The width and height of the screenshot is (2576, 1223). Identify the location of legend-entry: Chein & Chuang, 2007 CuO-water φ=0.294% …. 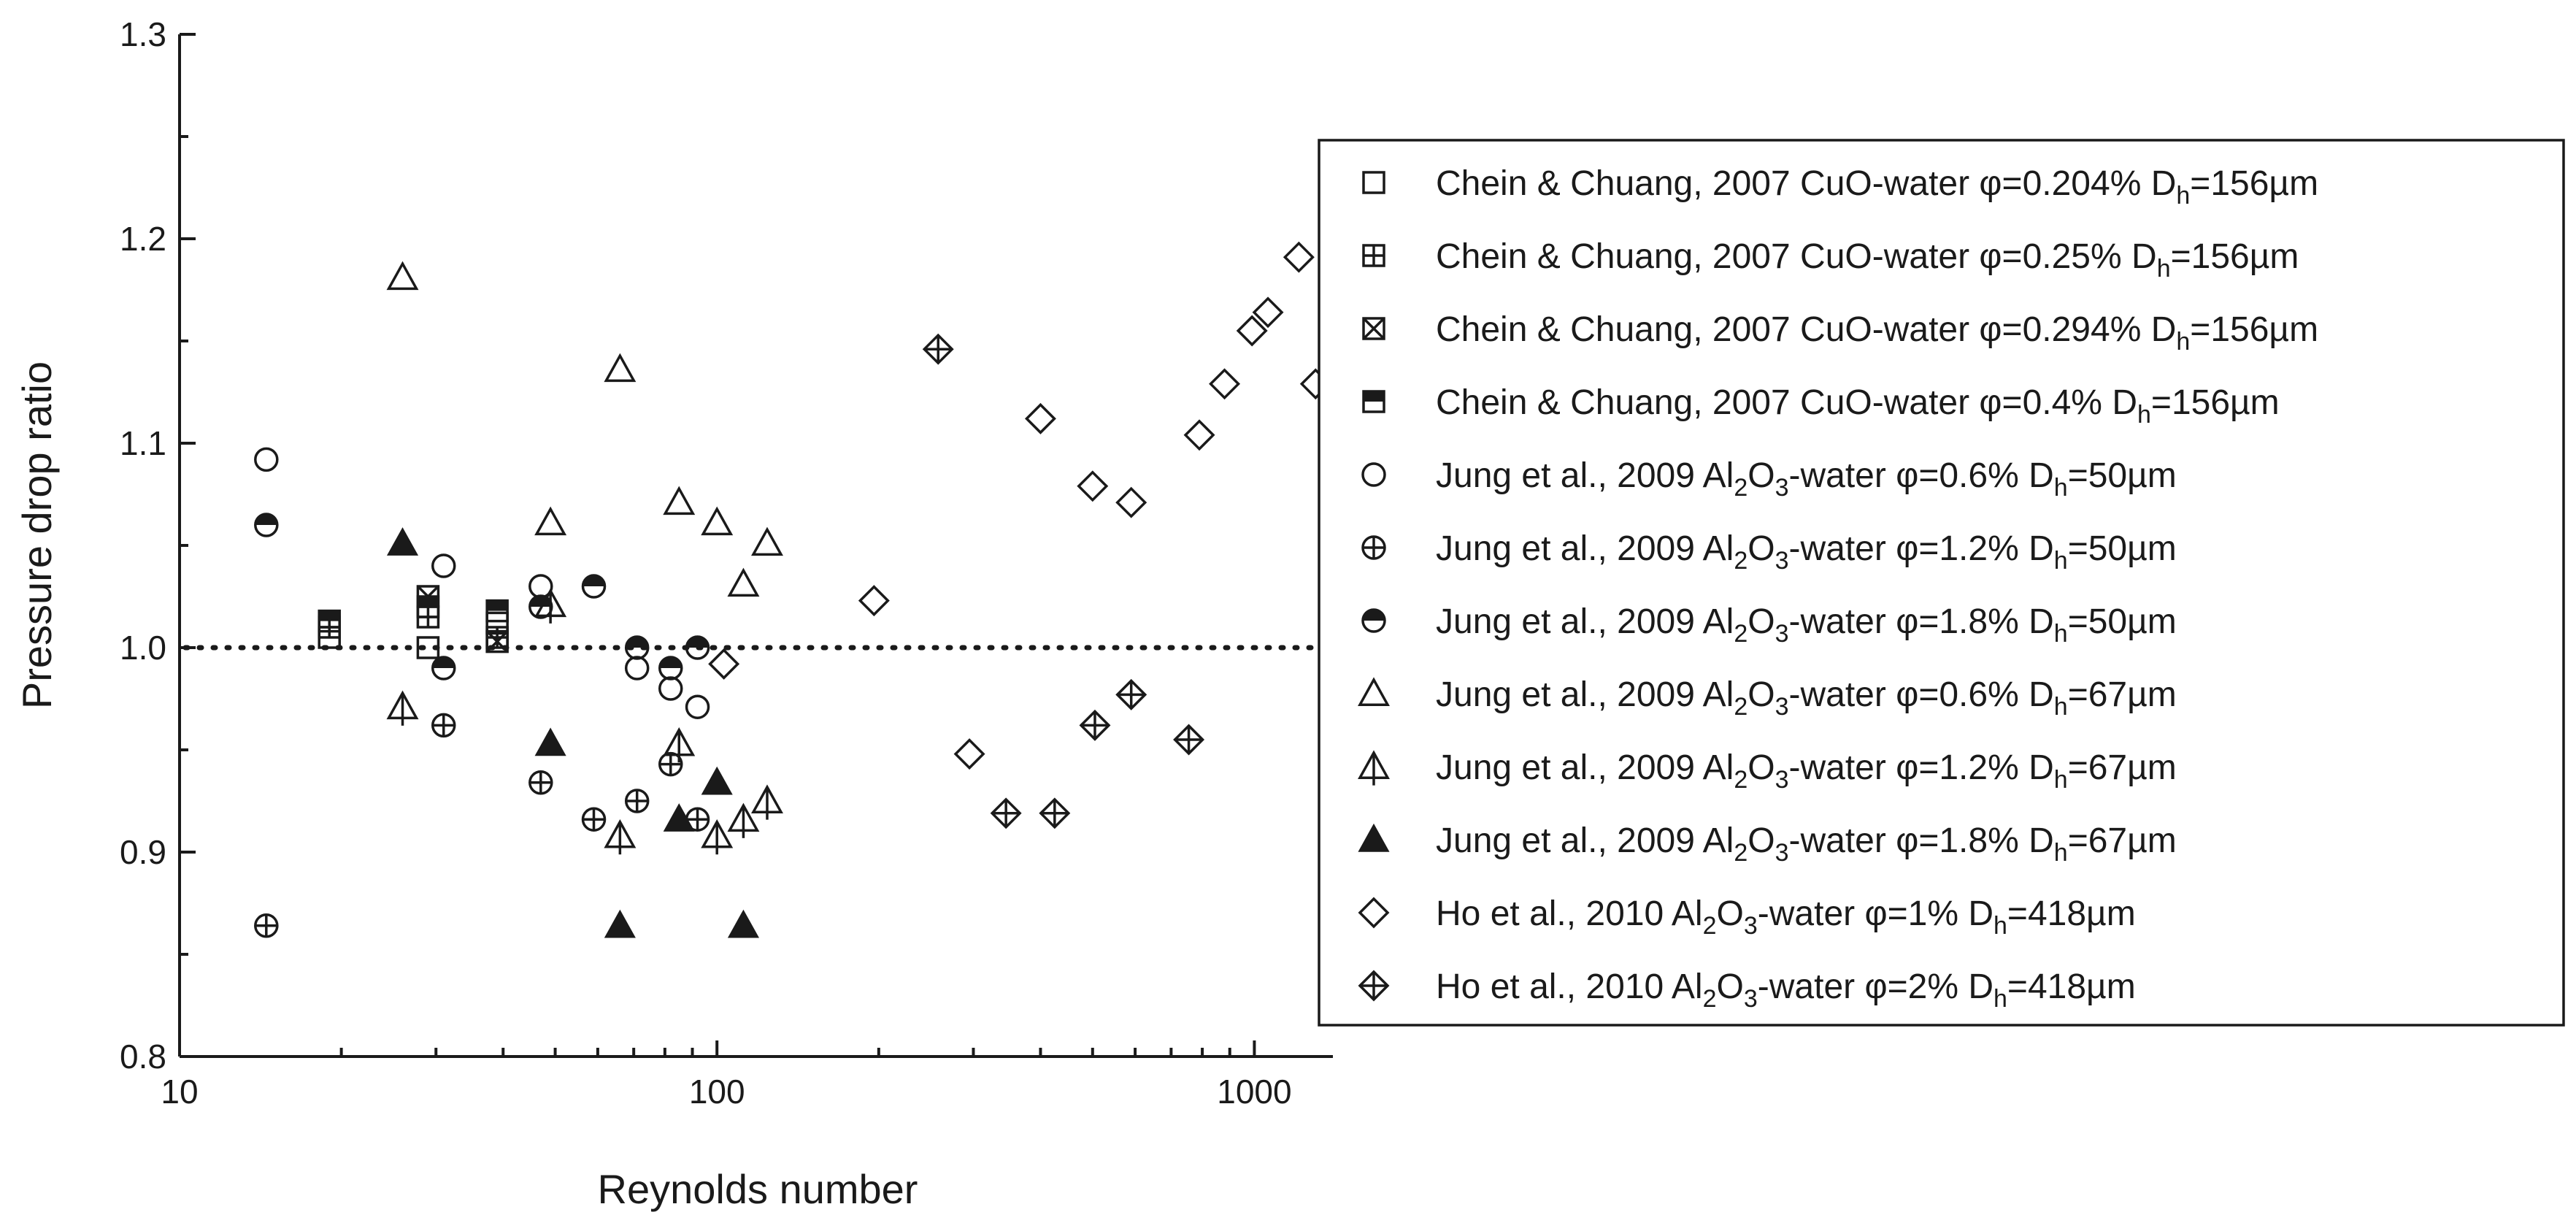
(1840, 333).